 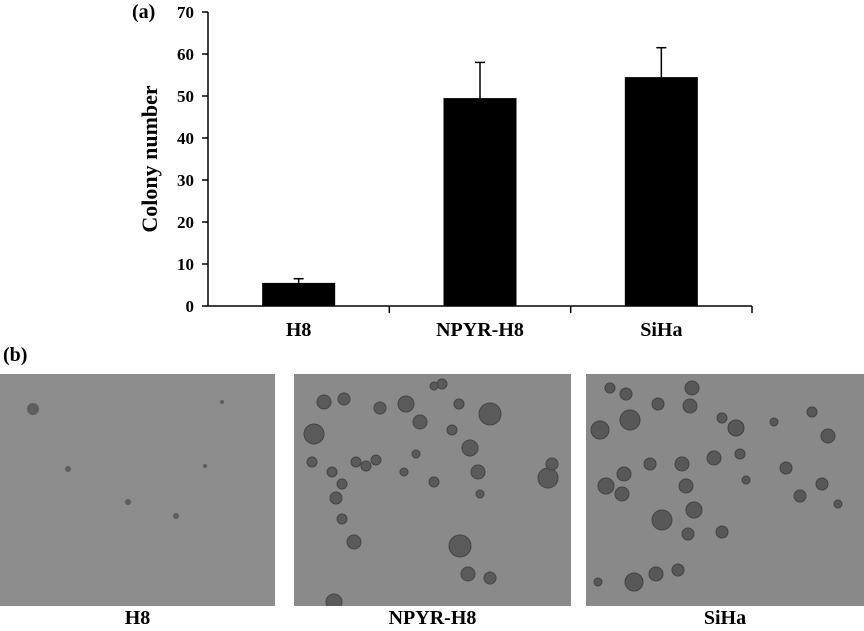 I want to click on y-tick-label: 40, so click(x=185, y=138).